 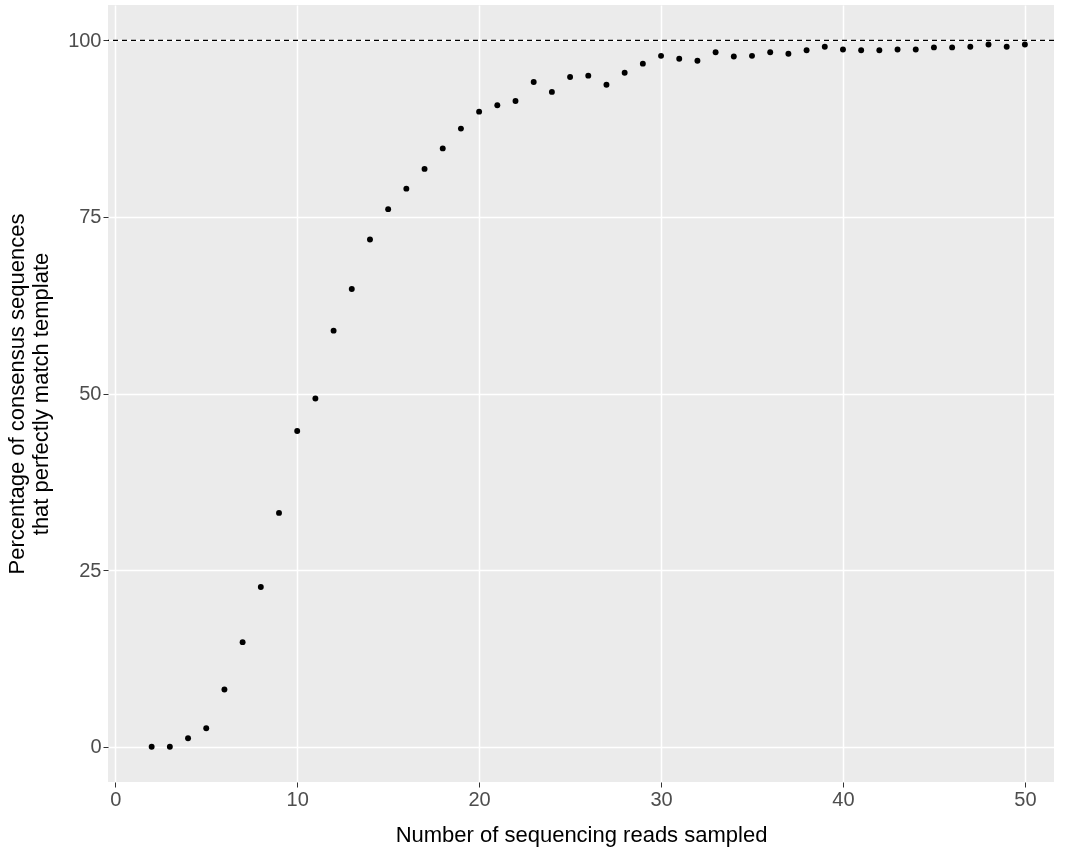 What do you see at coordinates (1025, 798) in the screenshot?
I see `x-tick-label: 50` at bounding box center [1025, 798].